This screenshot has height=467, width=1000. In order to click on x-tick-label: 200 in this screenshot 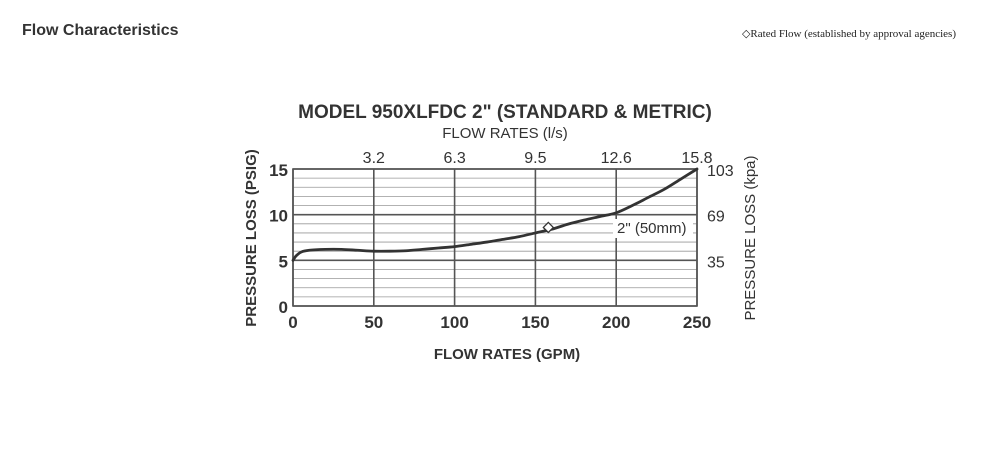, I will do `click(616, 322)`.